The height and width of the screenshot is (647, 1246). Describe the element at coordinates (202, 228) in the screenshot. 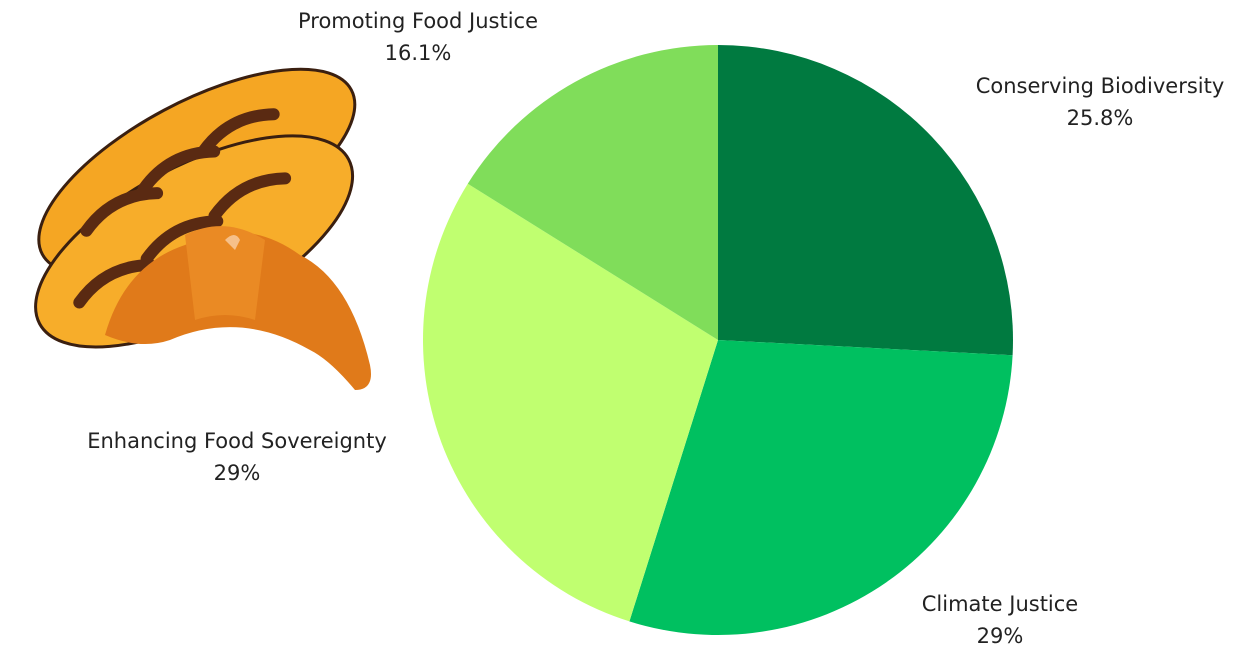

I see `bread-illustration` at that location.